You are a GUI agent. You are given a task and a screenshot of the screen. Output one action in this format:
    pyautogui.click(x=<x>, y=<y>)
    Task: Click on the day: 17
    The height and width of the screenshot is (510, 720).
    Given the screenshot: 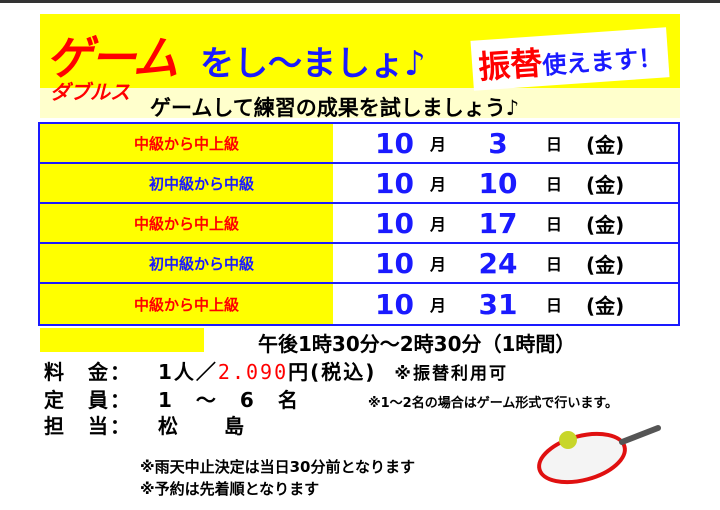 What is the action you would take?
    pyautogui.click(x=498, y=223)
    